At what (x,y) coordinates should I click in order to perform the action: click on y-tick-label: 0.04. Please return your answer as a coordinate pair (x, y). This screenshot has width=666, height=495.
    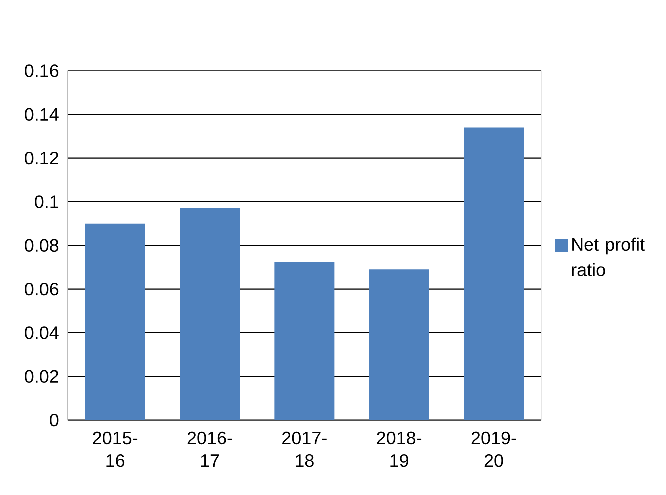
    Looking at the image, I should click on (42, 333).